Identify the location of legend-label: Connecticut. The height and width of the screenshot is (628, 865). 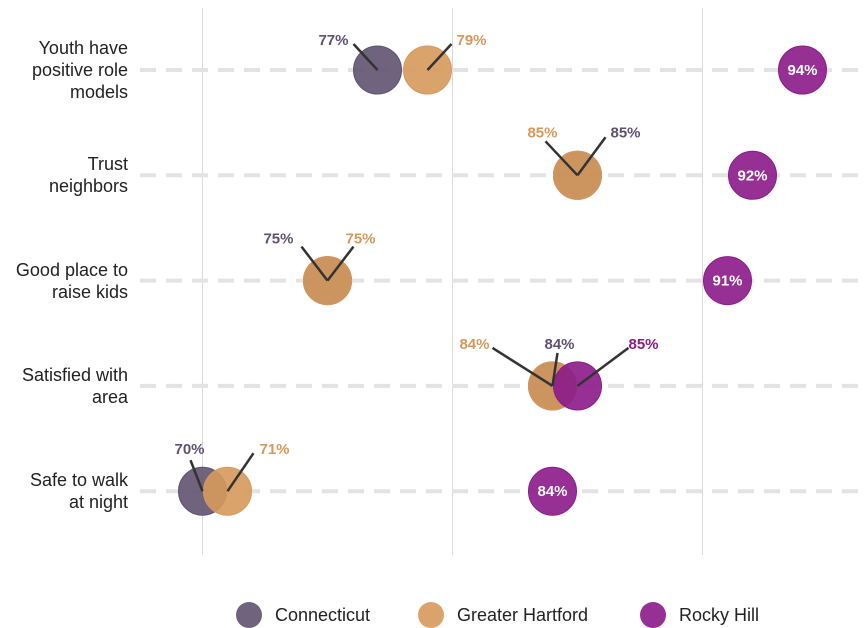
(322, 615).